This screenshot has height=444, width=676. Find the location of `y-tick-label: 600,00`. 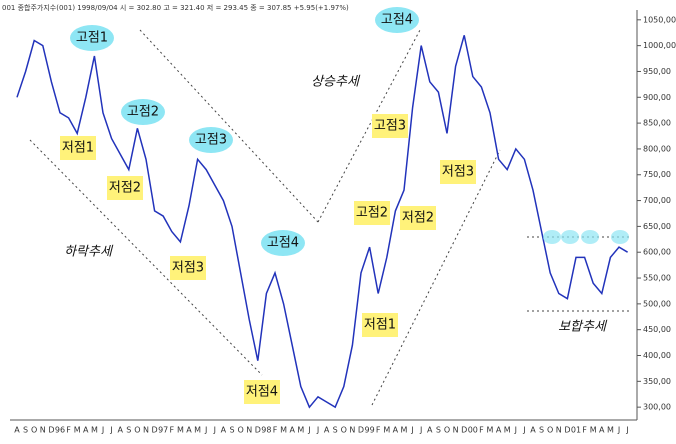

y-tick-label: 600,00 is located at coordinates (657, 252).